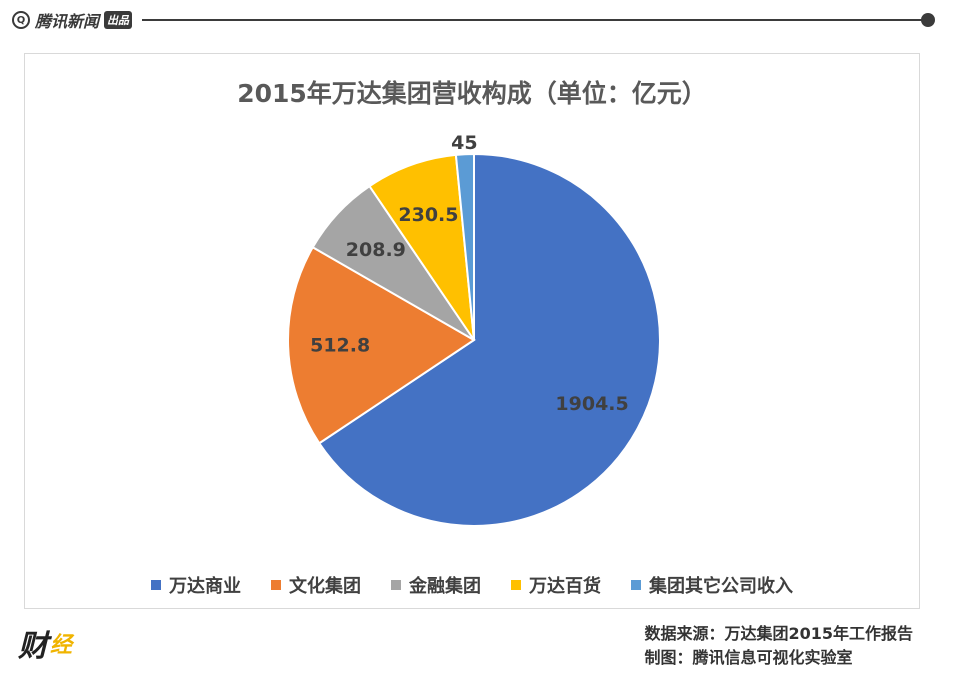  What do you see at coordinates (376, 250) in the screenshot?
I see `pie-data-label-2: 208.9` at bounding box center [376, 250].